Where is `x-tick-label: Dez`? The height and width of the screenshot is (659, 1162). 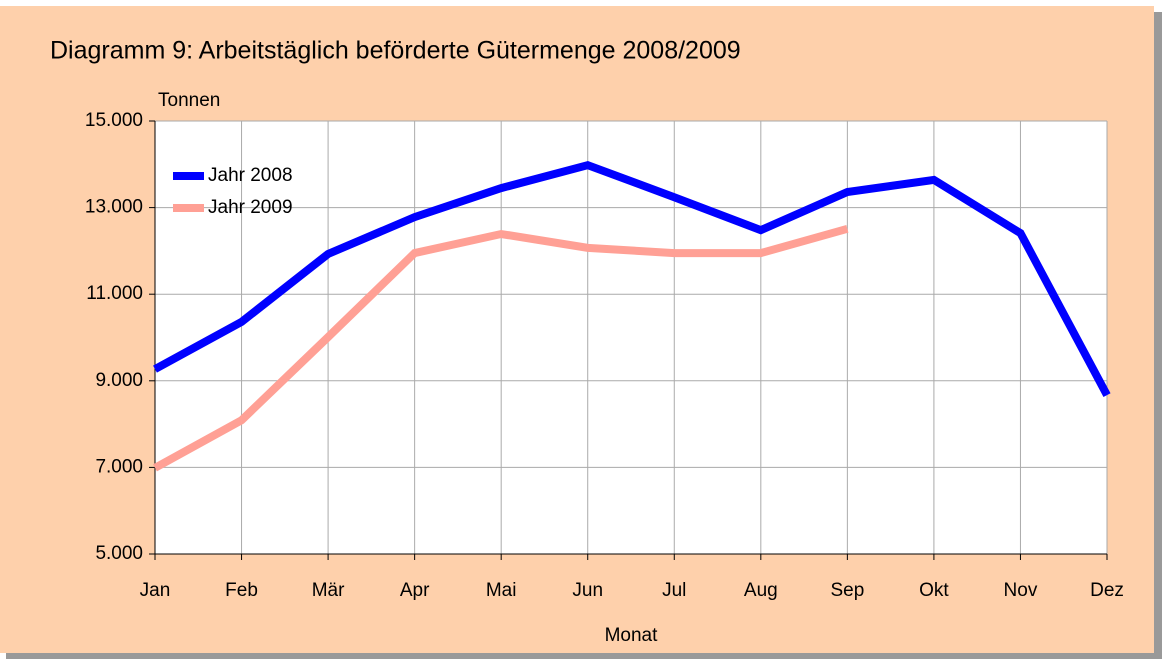
x-tick-label: Dez is located at coordinates (1107, 590).